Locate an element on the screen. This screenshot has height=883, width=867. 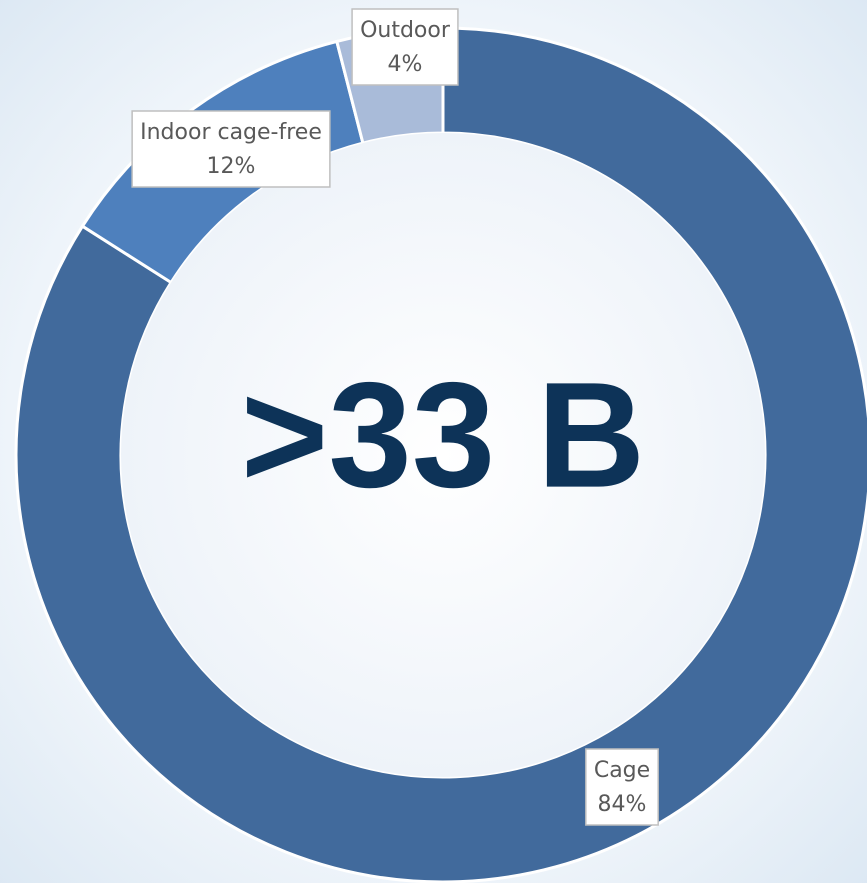
value-label: 12% is located at coordinates (231, 166).